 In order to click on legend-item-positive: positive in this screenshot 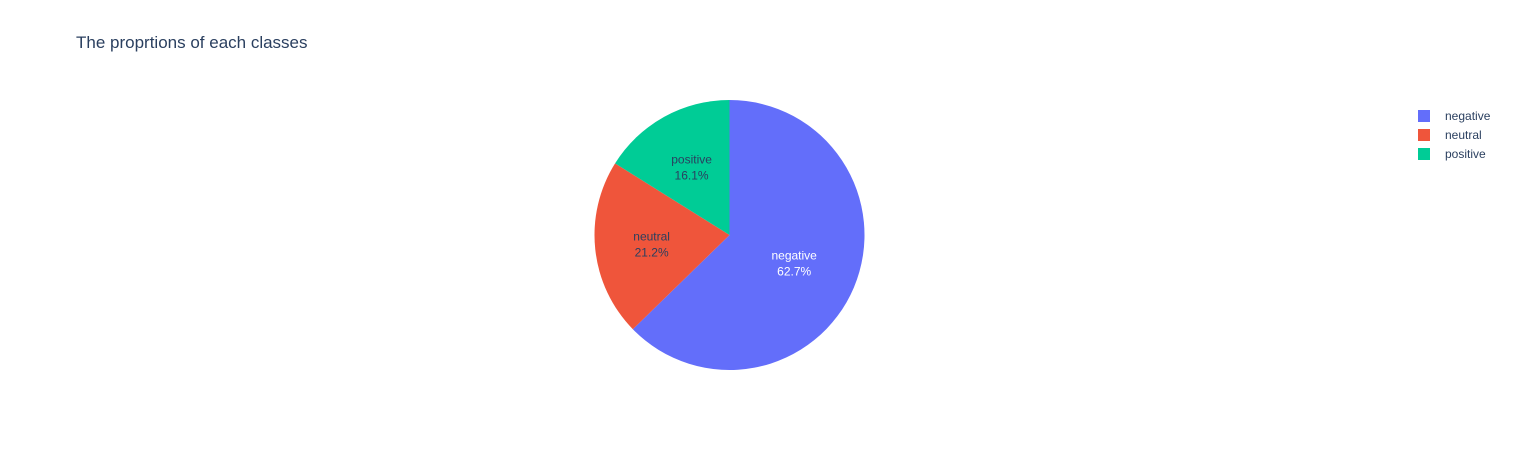, I will do `click(1454, 153)`.